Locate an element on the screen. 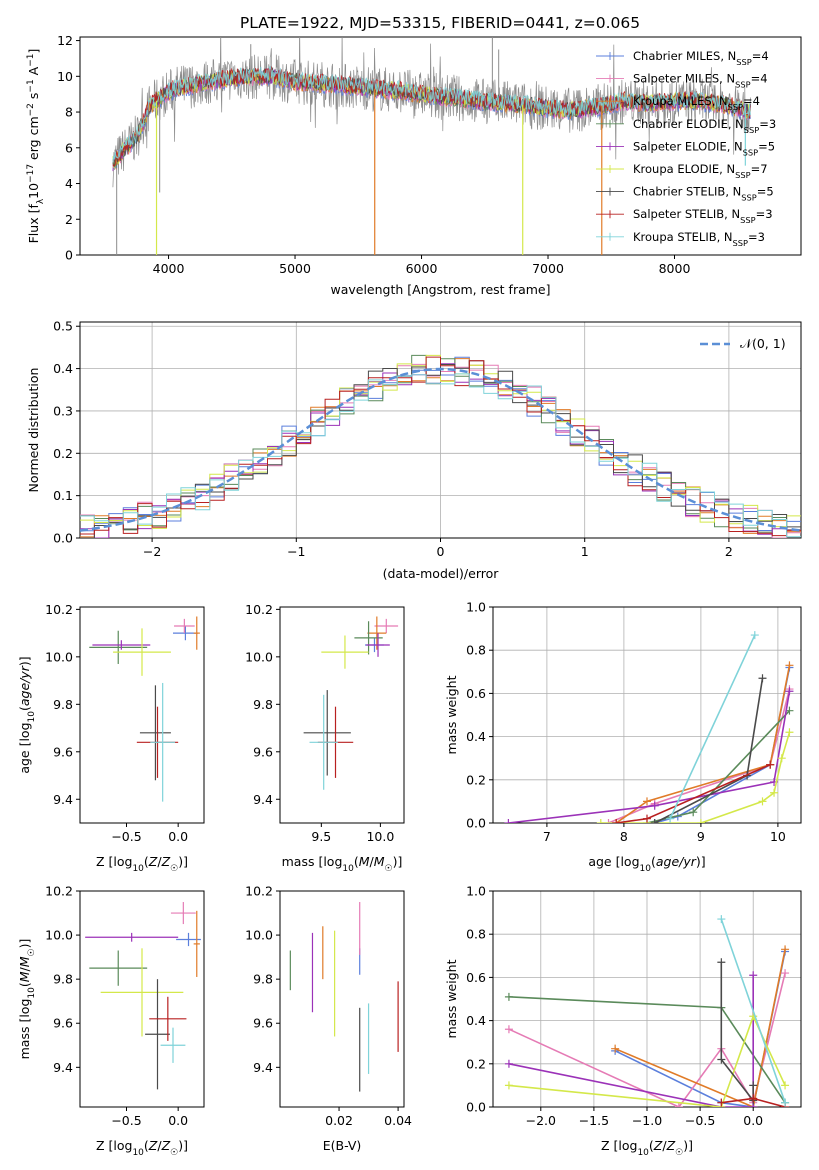 The height and width of the screenshot is (1170, 819). spectrum-x-axis-label: wavelength [Angstrom, rest frame] is located at coordinates (440, 289).